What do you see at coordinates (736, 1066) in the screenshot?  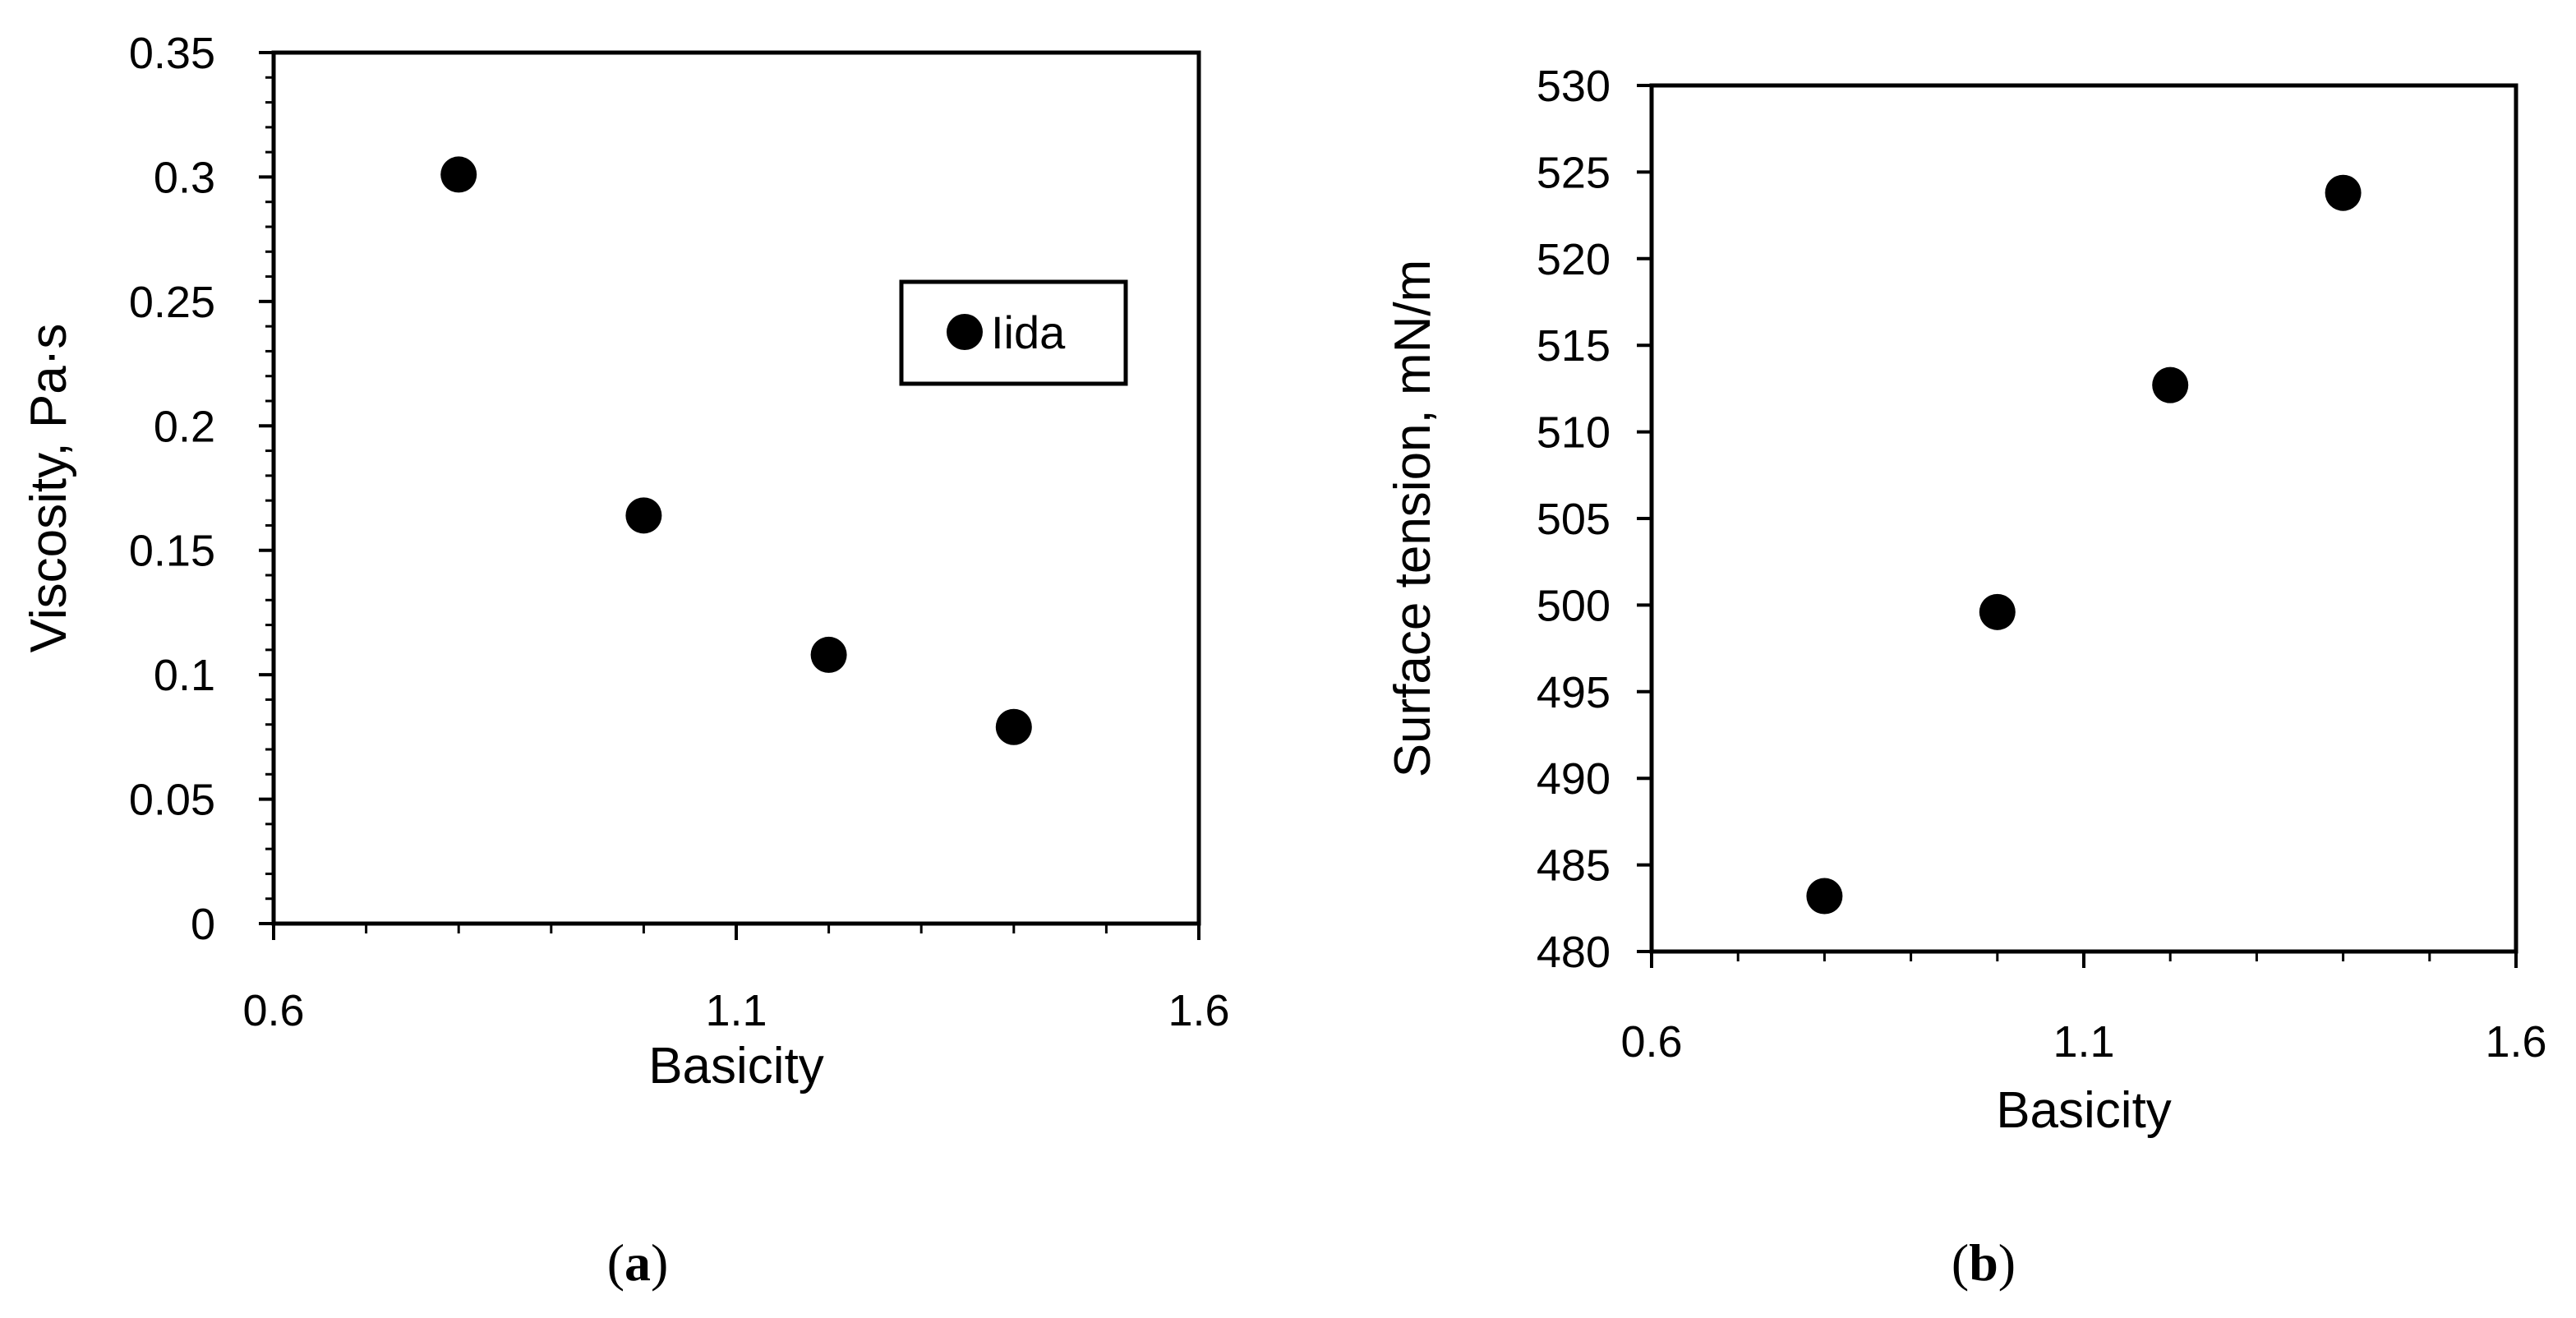 I see `x-axis-title-a: Basicity` at bounding box center [736, 1066].